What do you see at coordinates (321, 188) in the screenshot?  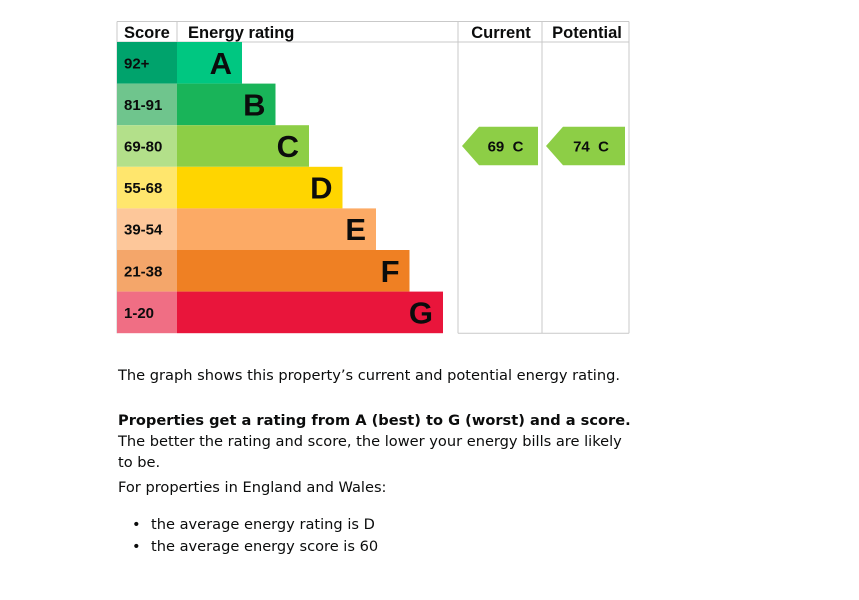 I see `band-letter-label: D` at bounding box center [321, 188].